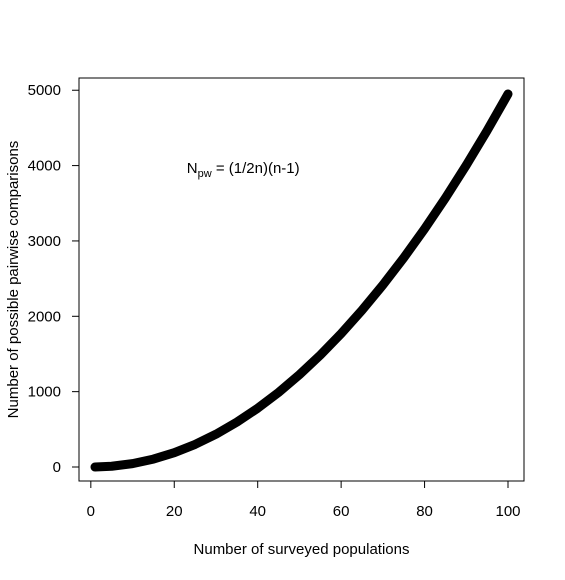 The width and height of the screenshot is (565, 580). I want to click on x-tick-label: 40, so click(257, 511).